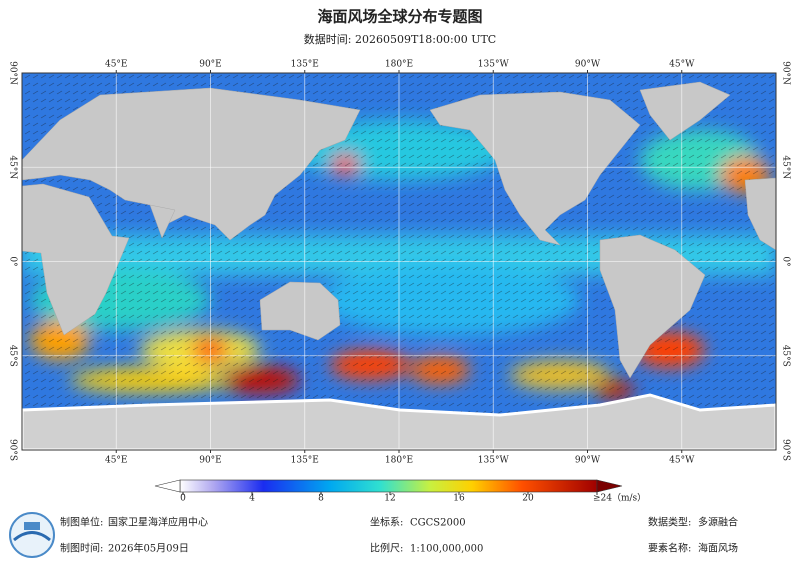 This screenshot has height=565, width=800. What do you see at coordinates (669, 522) in the screenshot?
I see `footer-label: 数据类型:` at bounding box center [669, 522].